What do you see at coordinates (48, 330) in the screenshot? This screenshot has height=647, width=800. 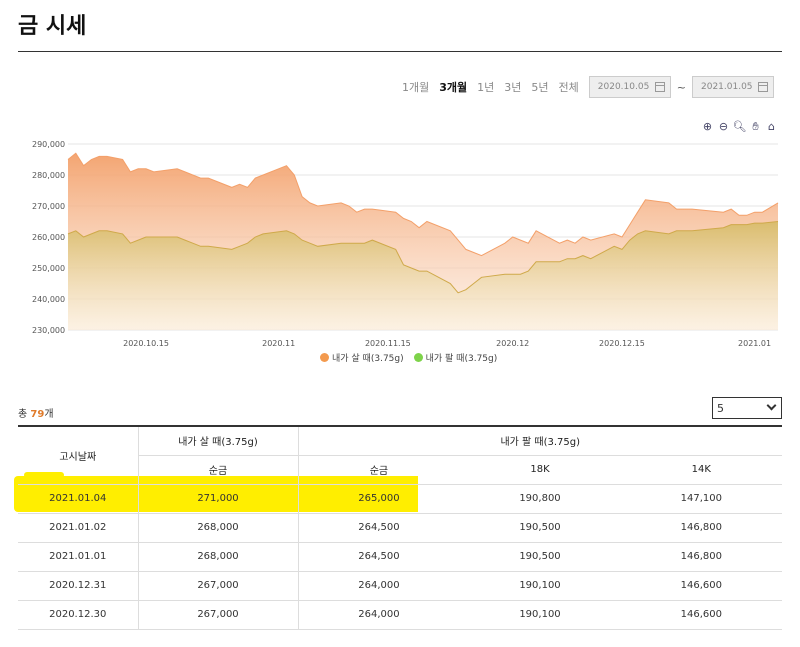 I see `y-tick-label: 230,000` at bounding box center [48, 330].